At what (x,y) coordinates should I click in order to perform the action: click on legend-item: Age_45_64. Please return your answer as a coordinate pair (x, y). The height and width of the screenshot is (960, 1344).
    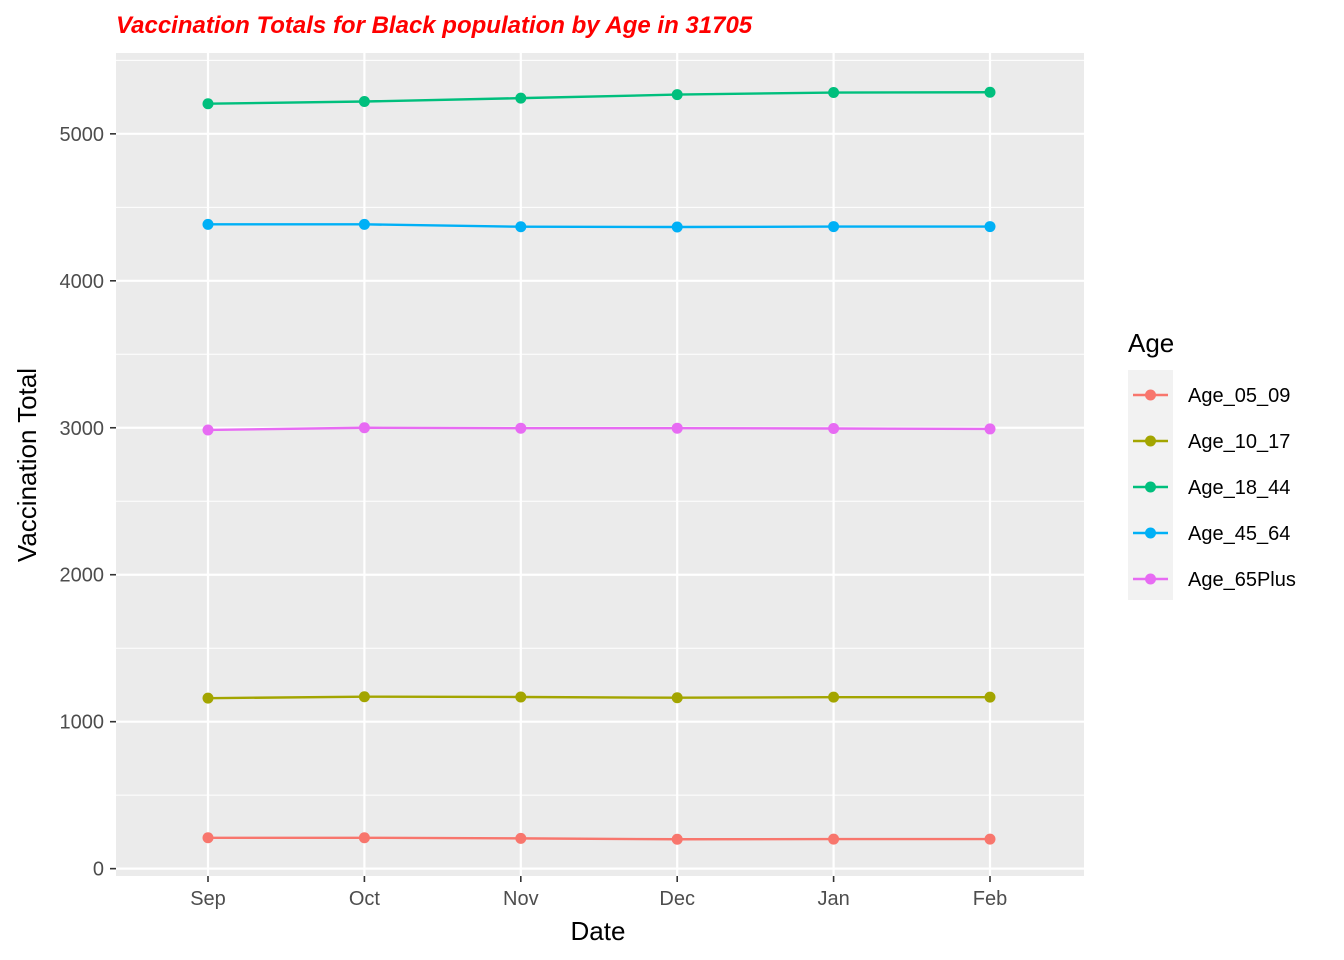
    Looking at the image, I should click on (1211, 534).